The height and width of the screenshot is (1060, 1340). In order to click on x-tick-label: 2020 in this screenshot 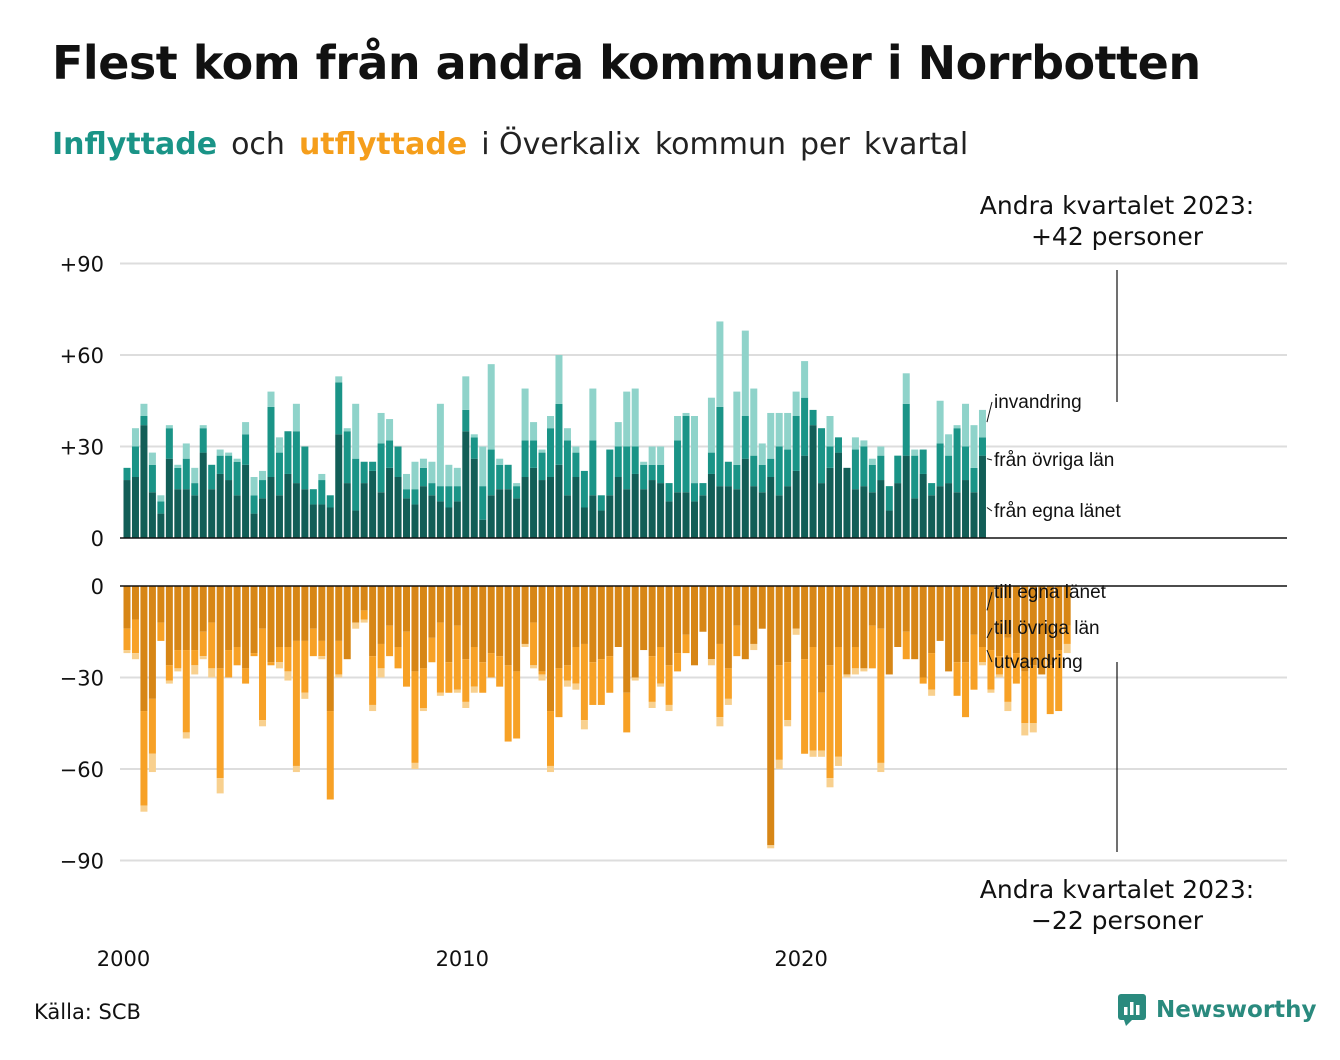, I will do `click(800, 959)`.